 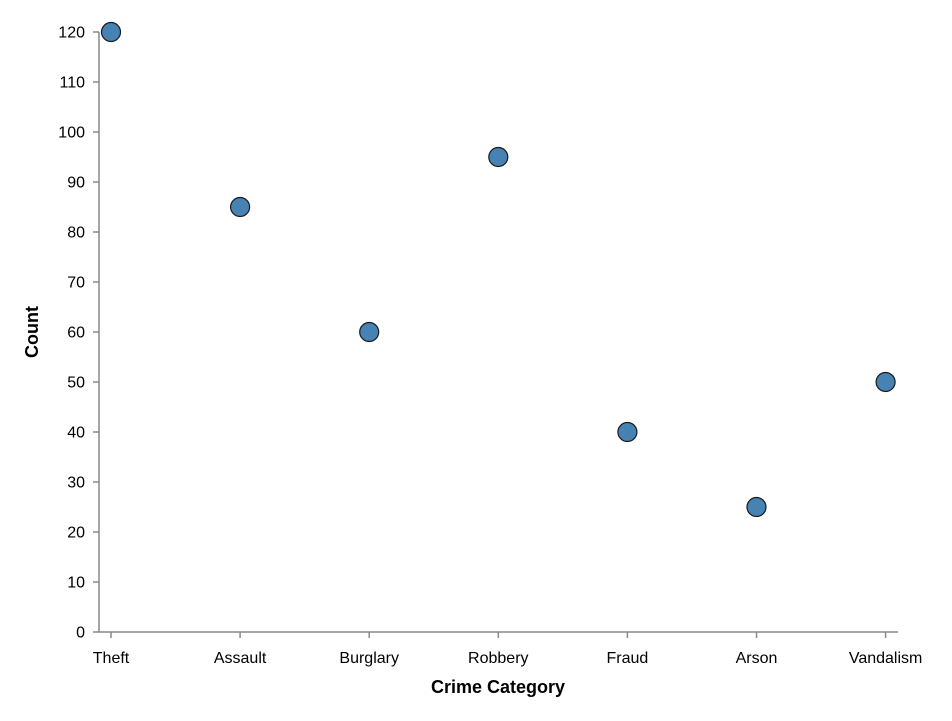 I want to click on y-axis: 0 10 20 30 40 50 60 70 80 90 100 110 120, so click(x=79, y=333).